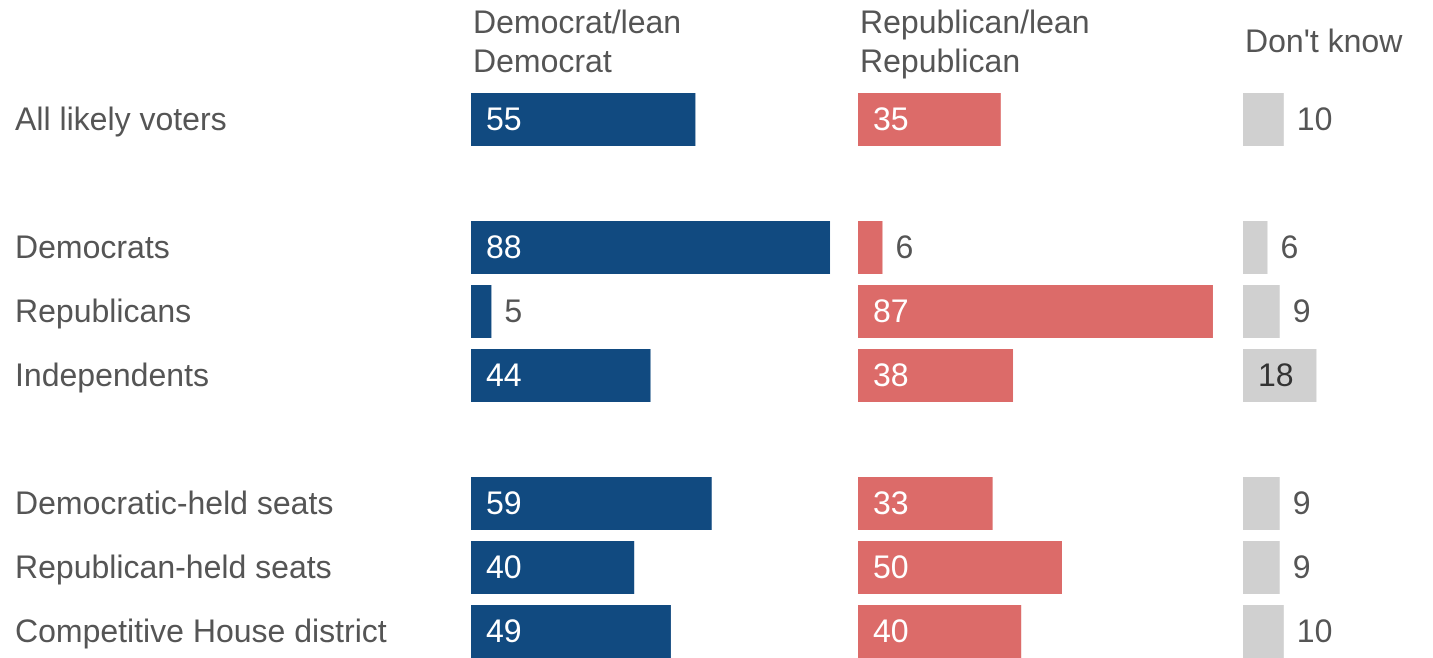 Image resolution: width=1433 pixels, height=658 pixels. What do you see at coordinates (121, 119) in the screenshot?
I see `category-label: All likely voters` at bounding box center [121, 119].